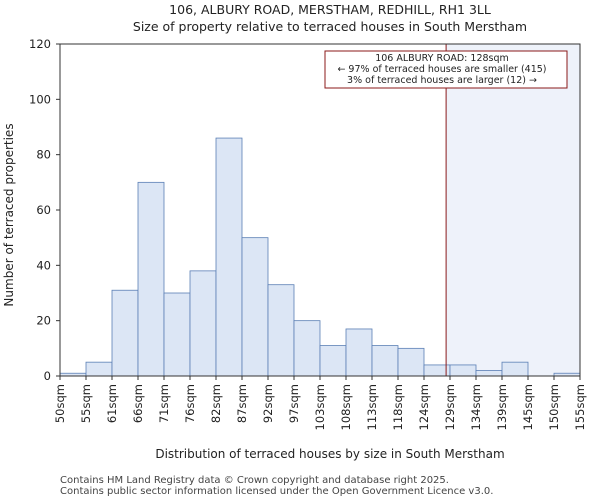 The width and height of the screenshot is (600, 500). I want to click on y-tick-label-60: 60, so click(43, 210).